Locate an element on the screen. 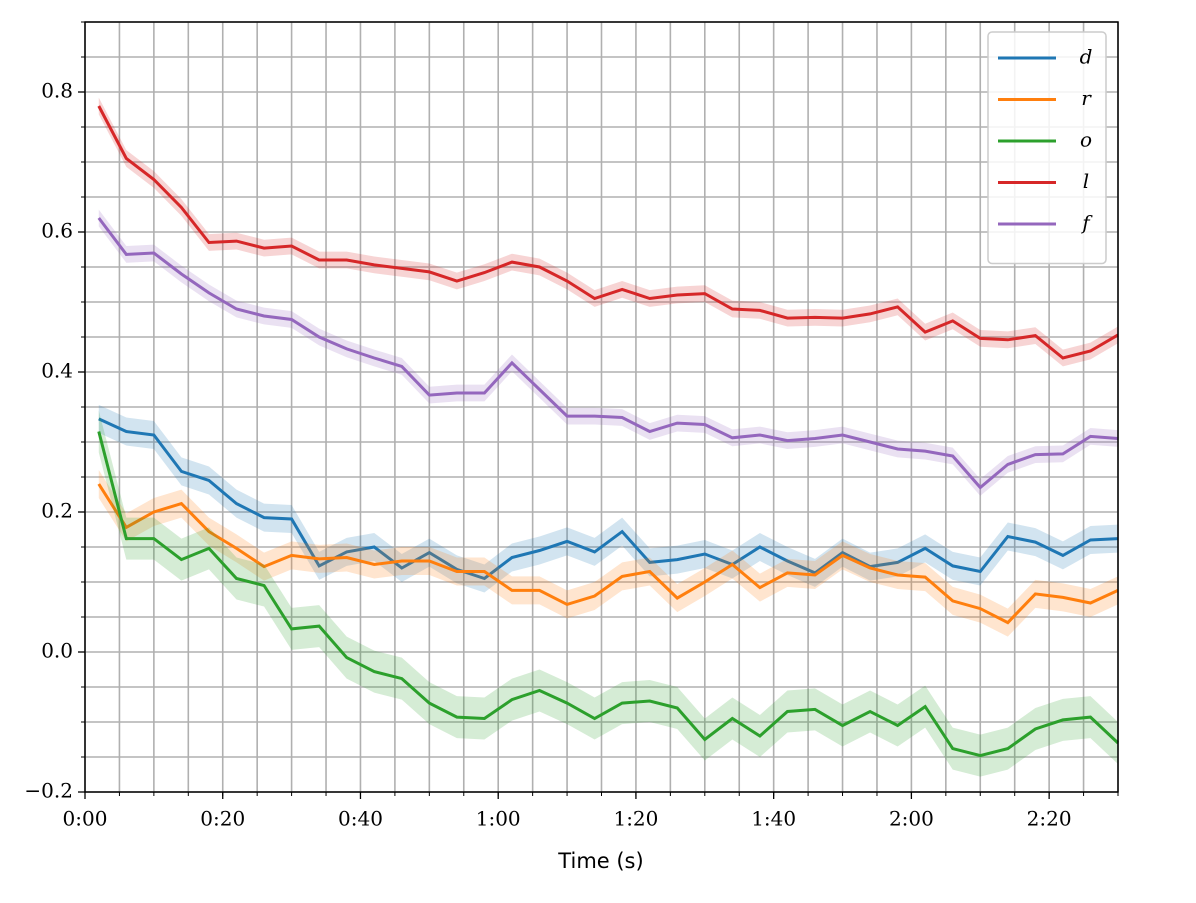  x-axis-label: Time (s) is located at coordinates (600, 861).